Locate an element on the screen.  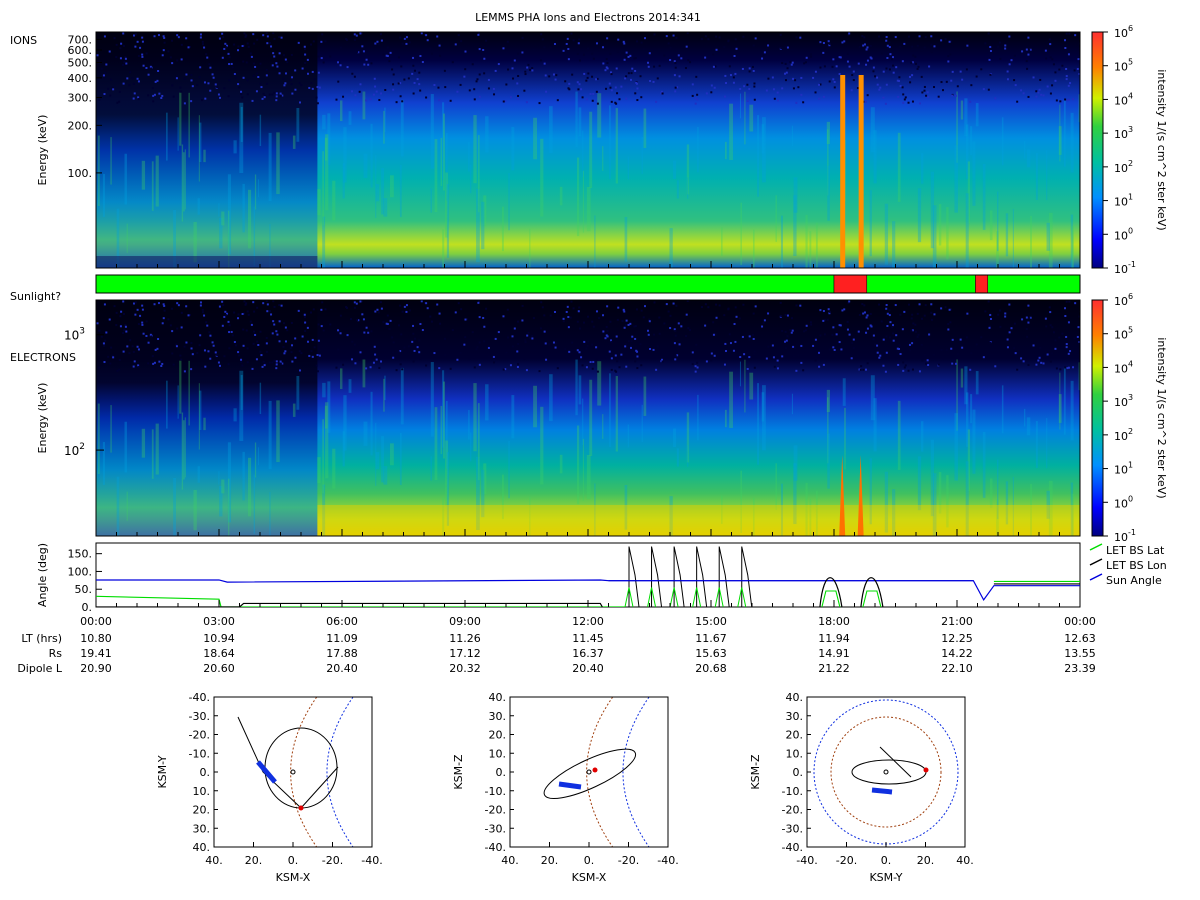
colorbar-tick-label: 100 is located at coordinates (1123, 502).